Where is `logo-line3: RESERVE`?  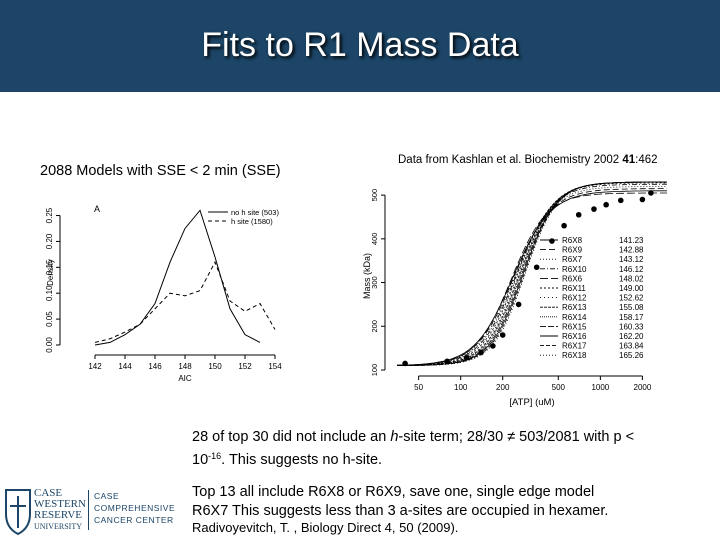
logo-line3: RESERVE is located at coordinates (58, 515).